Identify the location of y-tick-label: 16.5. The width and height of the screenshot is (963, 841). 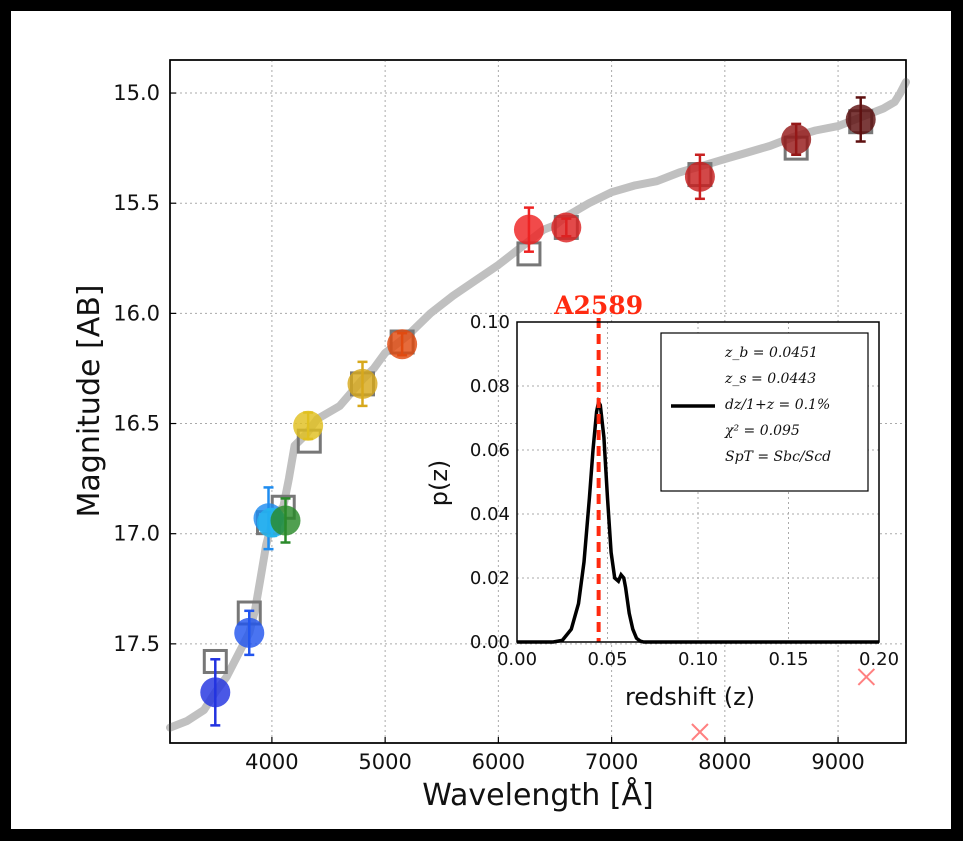
(136, 424).